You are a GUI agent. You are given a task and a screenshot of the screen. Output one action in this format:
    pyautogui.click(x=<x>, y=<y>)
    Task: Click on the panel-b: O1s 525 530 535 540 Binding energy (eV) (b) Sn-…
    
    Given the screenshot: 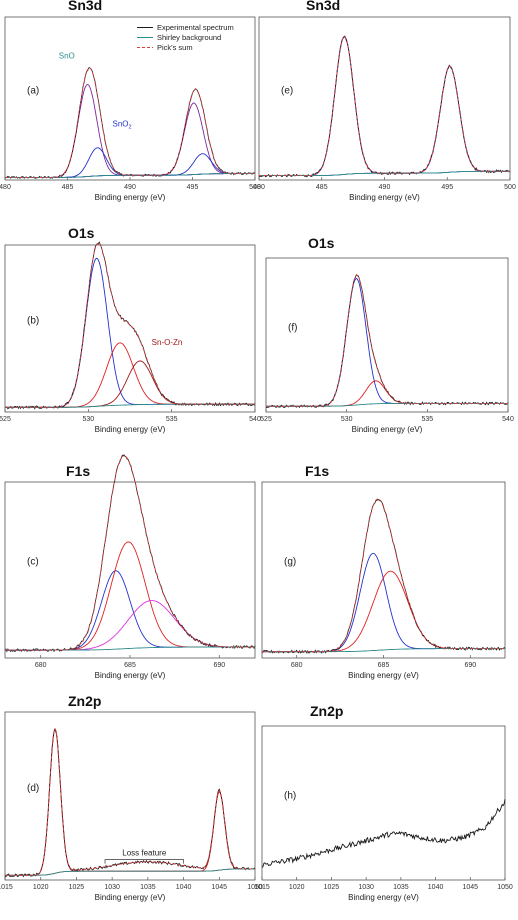 What is the action you would take?
    pyautogui.click(x=130, y=329)
    